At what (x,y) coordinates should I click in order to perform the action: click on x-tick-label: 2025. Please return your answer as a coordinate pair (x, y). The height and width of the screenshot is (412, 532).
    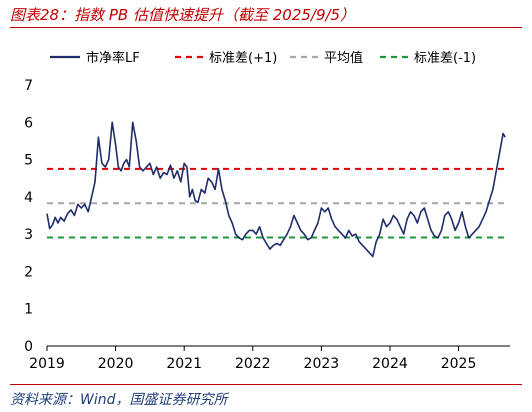
    Looking at the image, I should click on (459, 364).